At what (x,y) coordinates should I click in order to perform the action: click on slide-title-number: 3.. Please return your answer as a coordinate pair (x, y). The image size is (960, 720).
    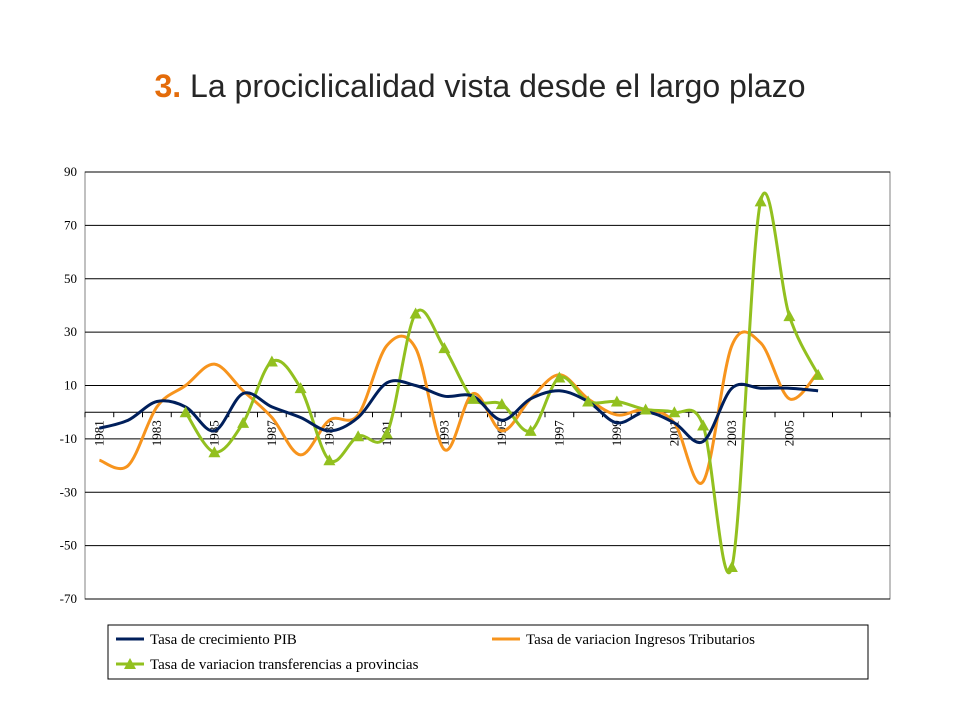
    Looking at the image, I should click on (168, 86).